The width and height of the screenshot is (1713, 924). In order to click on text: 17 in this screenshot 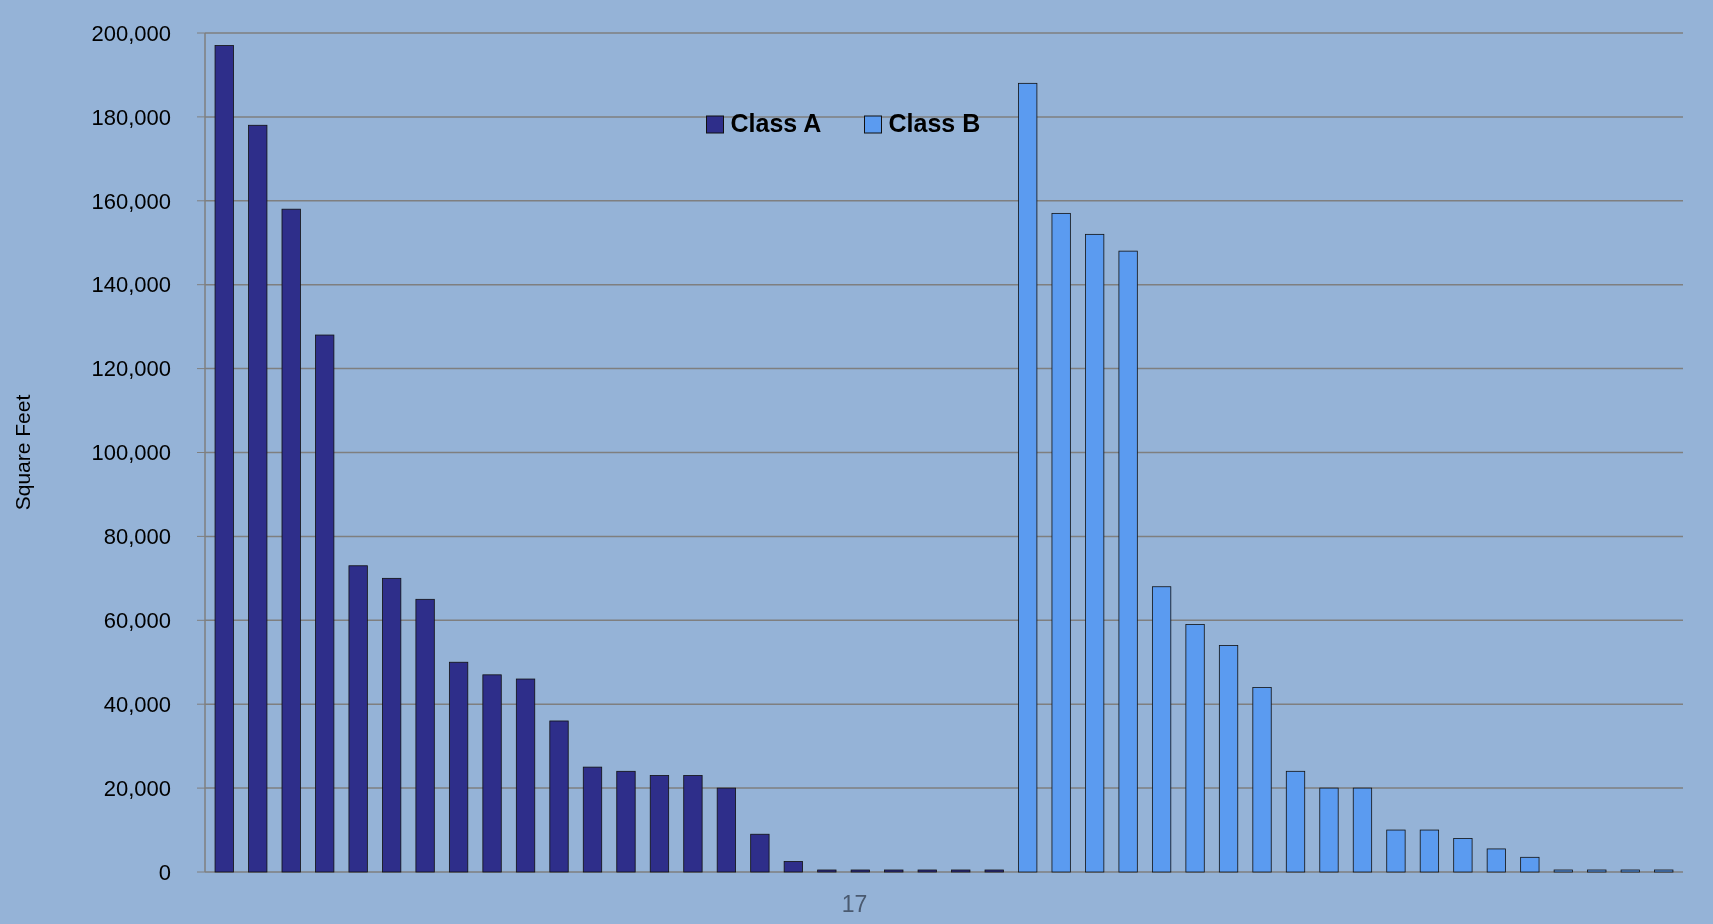, I will do `click(854, 904)`.